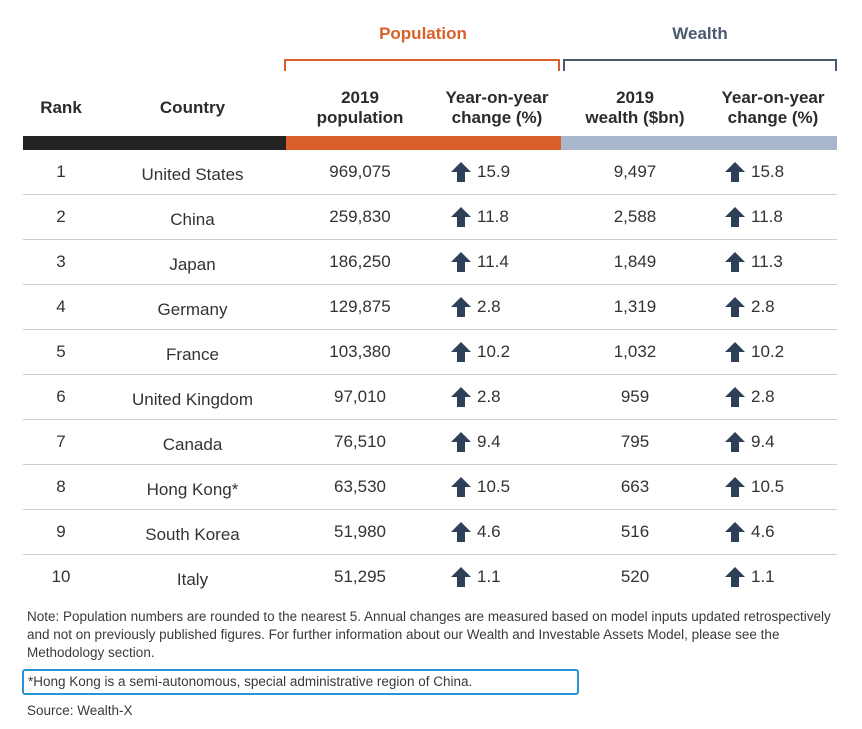 The image size is (862, 729). What do you see at coordinates (773, 107) in the screenshot?
I see `header-wealth-change: Year-on-year change (%)` at bounding box center [773, 107].